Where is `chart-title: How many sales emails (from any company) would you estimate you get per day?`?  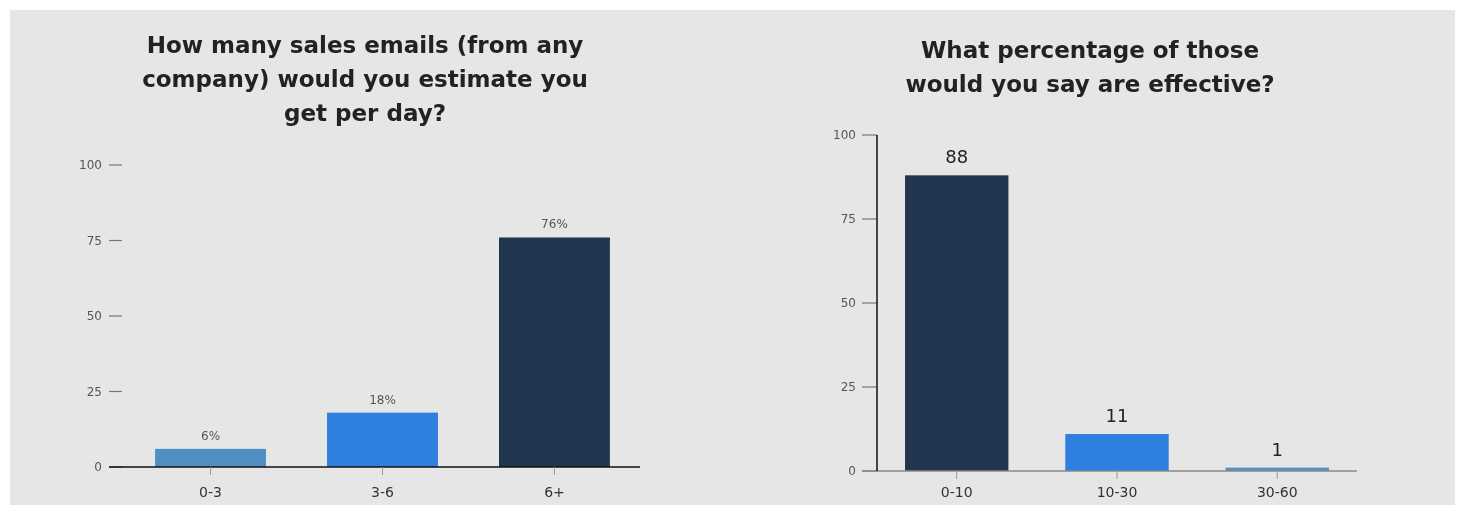
chart-title: How many sales emails (from any company) would you estimate you get per day? is located at coordinates (365, 79).